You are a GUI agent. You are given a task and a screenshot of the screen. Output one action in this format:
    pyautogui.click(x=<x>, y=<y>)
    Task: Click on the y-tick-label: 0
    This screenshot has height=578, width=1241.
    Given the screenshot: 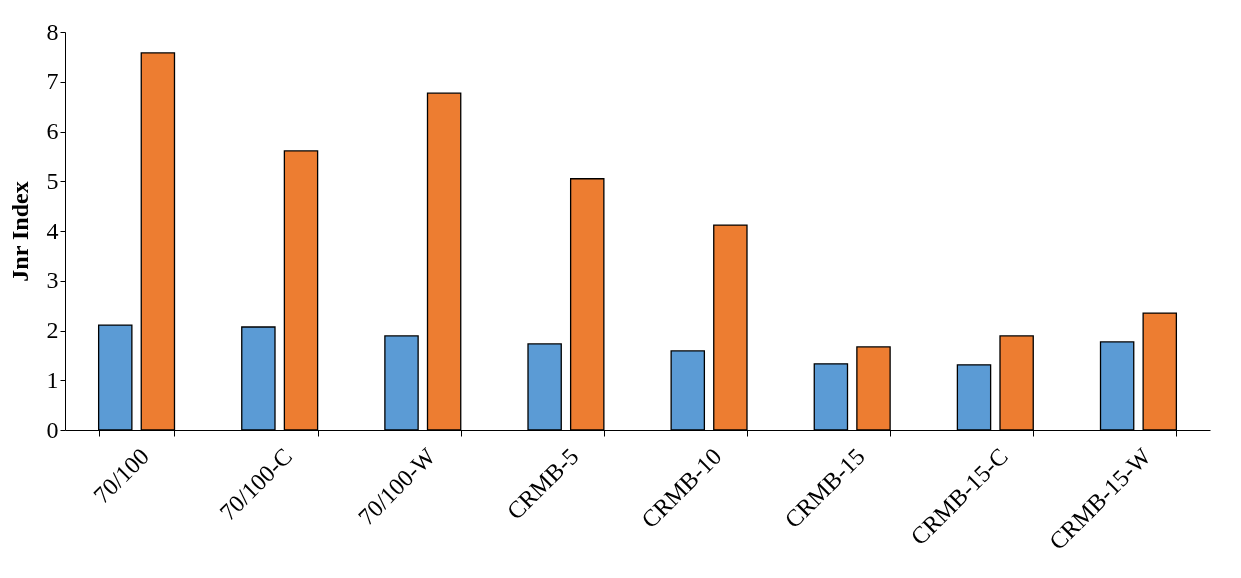 What is the action you would take?
    pyautogui.click(x=52, y=429)
    